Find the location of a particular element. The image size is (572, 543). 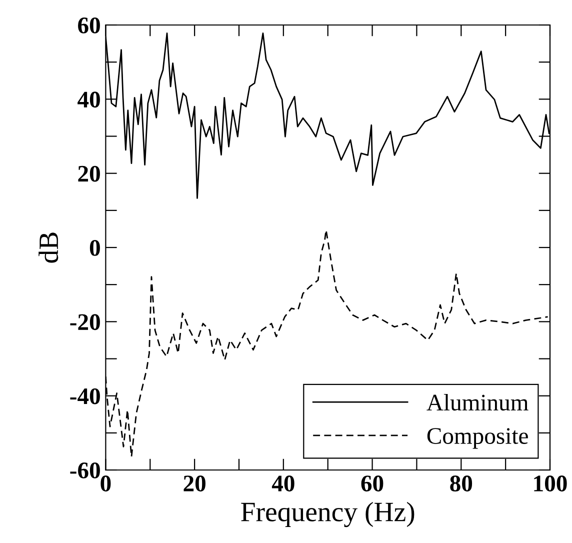

x-tick-label: 60 is located at coordinates (372, 484).